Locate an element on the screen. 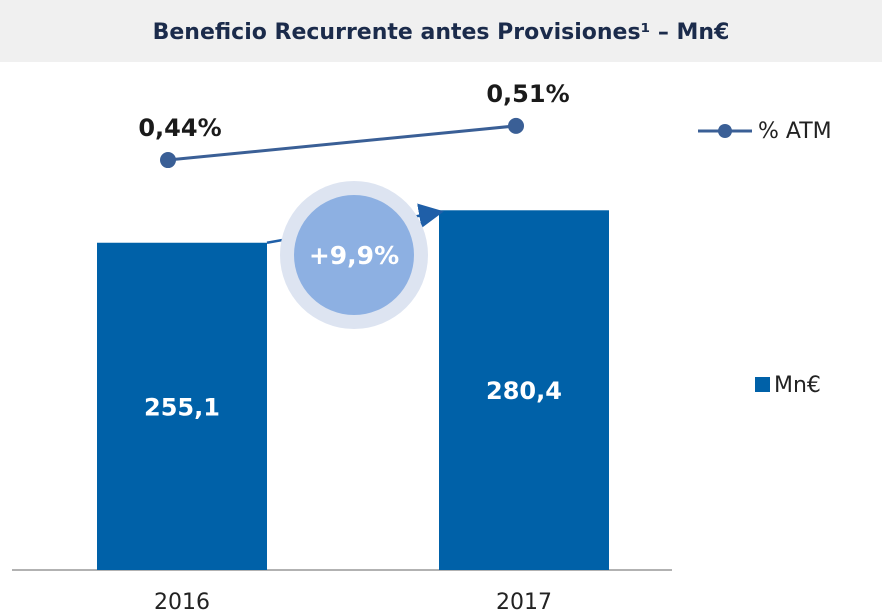  bar-value-label: 280,4 is located at coordinates (524, 391).